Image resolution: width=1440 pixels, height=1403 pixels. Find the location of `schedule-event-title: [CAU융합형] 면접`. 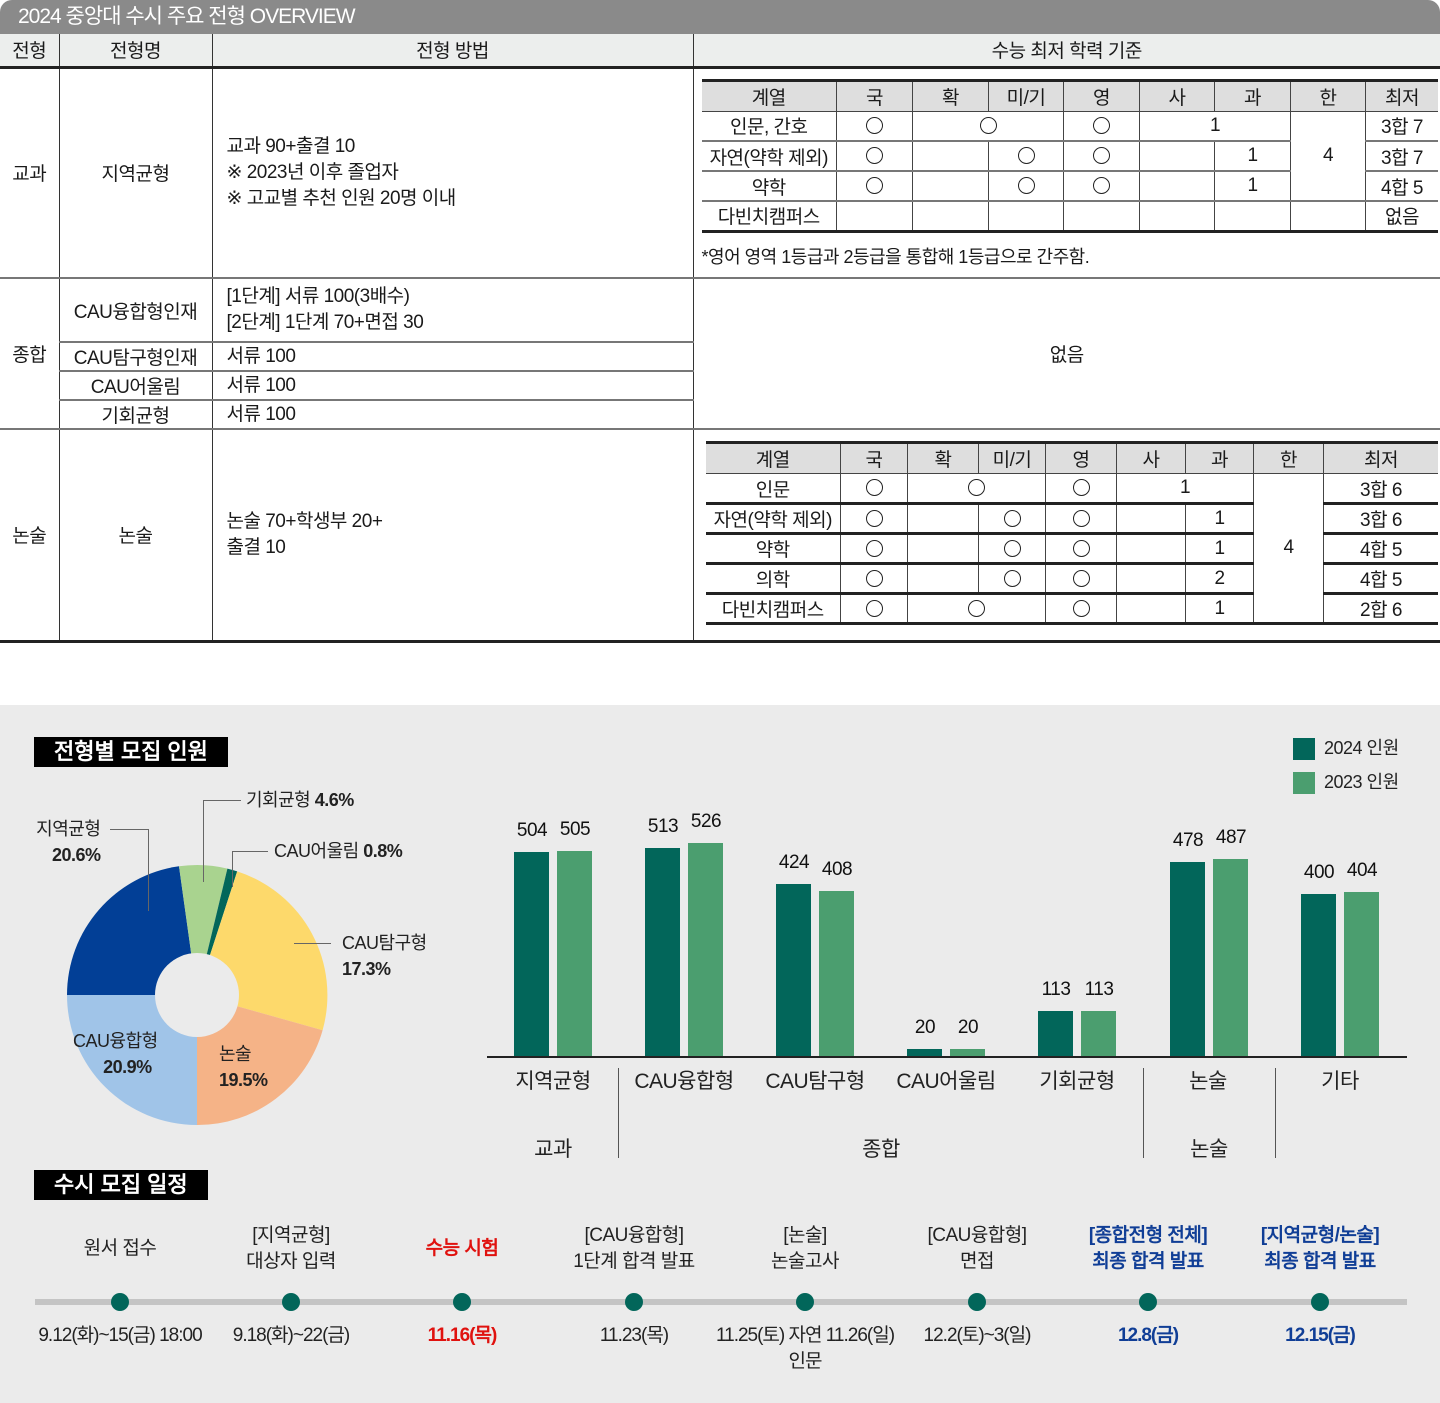

schedule-event-title: [CAU융합형] 면접 is located at coordinates (977, 1249).